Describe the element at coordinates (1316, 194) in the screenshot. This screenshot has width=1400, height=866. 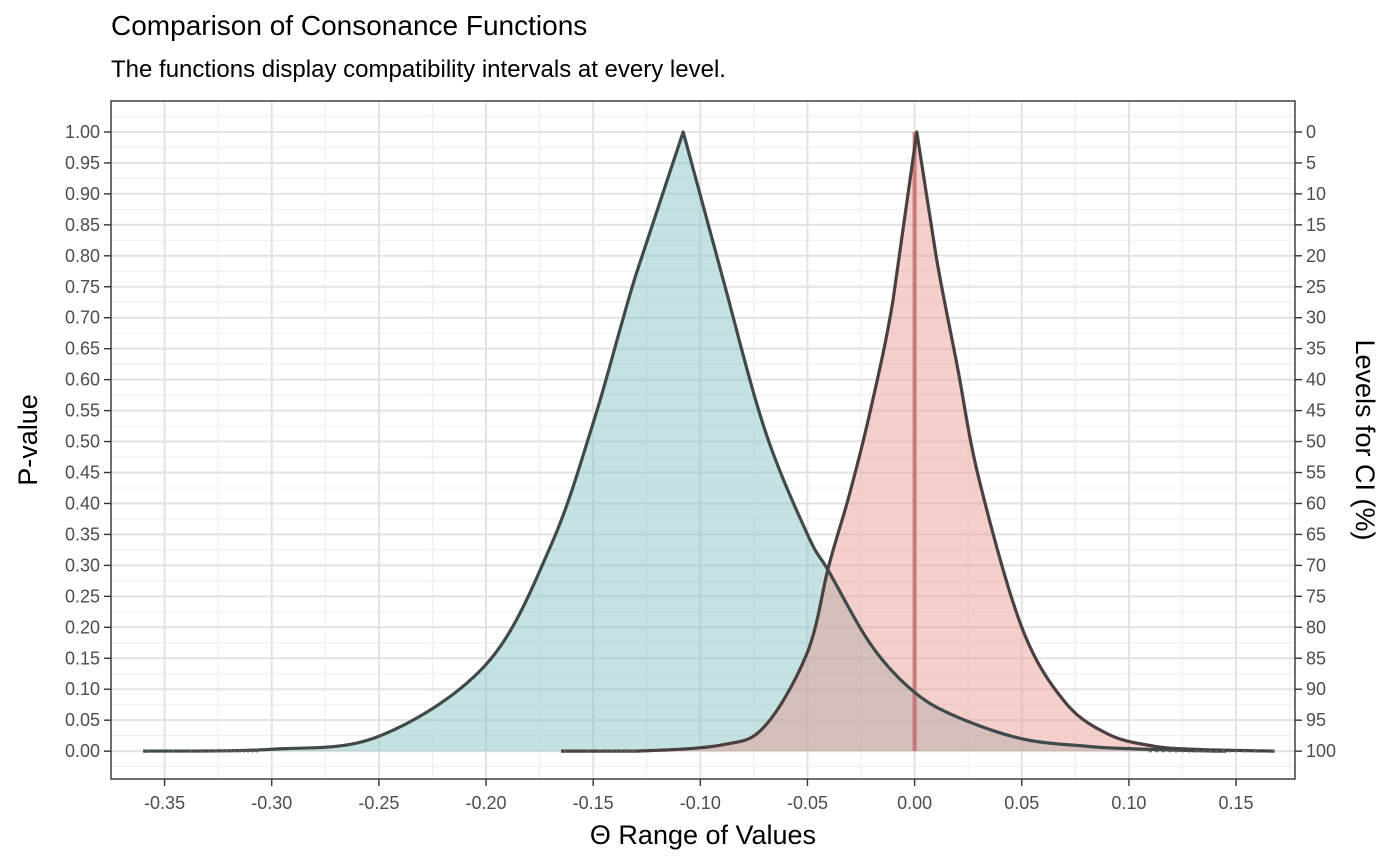
I see `y2-tick-label: 10` at that location.